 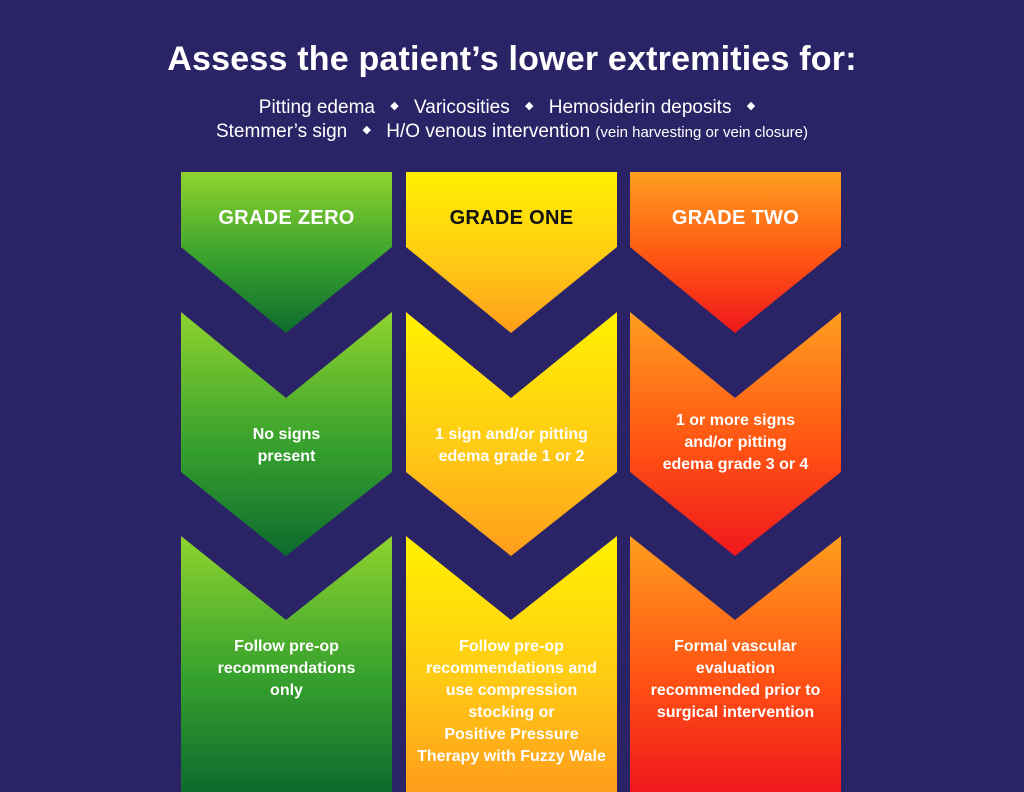 I want to click on grade-two-chevron-bottom, so click(x=735, y=664).